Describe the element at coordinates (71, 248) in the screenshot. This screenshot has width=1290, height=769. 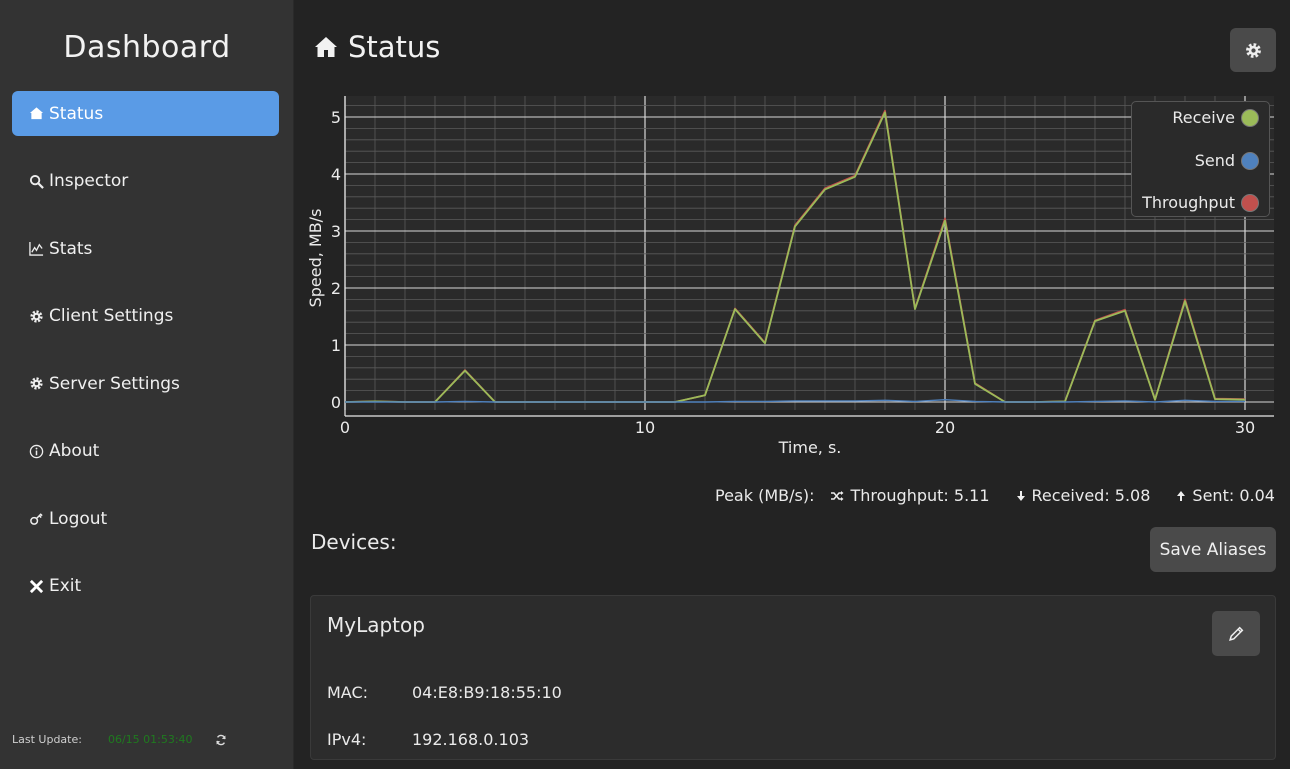
I see `sidebar-item-label: Stats` at that location.